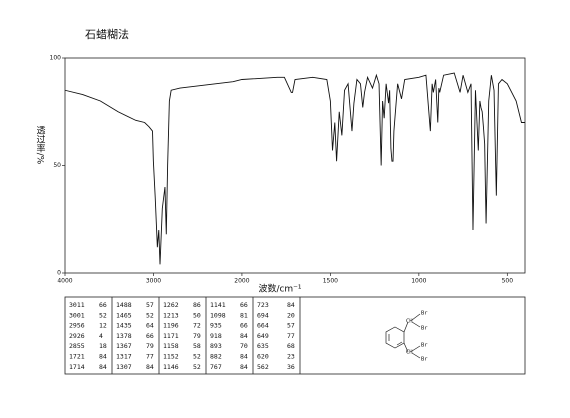  Describe the element at coordinates (124, 315) in the screenshot. I see `peak-wavenumber: 1465` at that location.